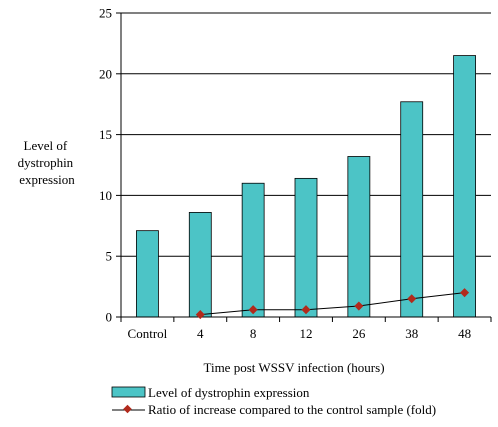  Describe the element at coordinates (306, 333) in the screenshot. I see `x-tick-label: 12` at that location.